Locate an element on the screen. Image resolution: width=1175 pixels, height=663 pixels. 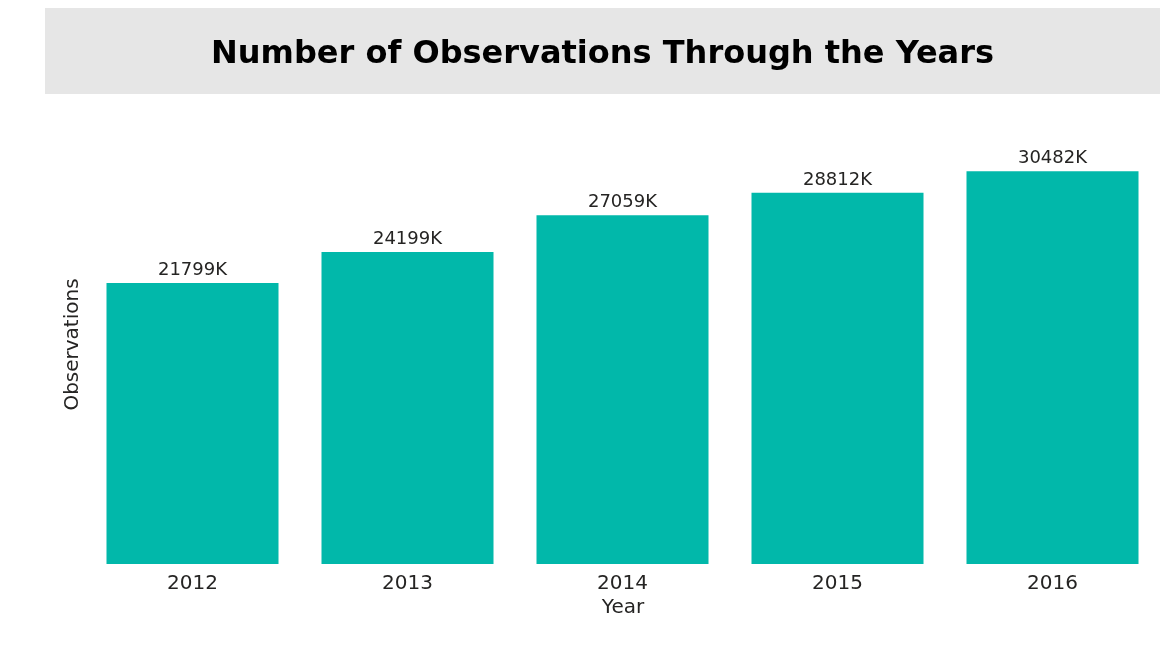
x-tick-label: 2012 is located at coordinates (192, 581).